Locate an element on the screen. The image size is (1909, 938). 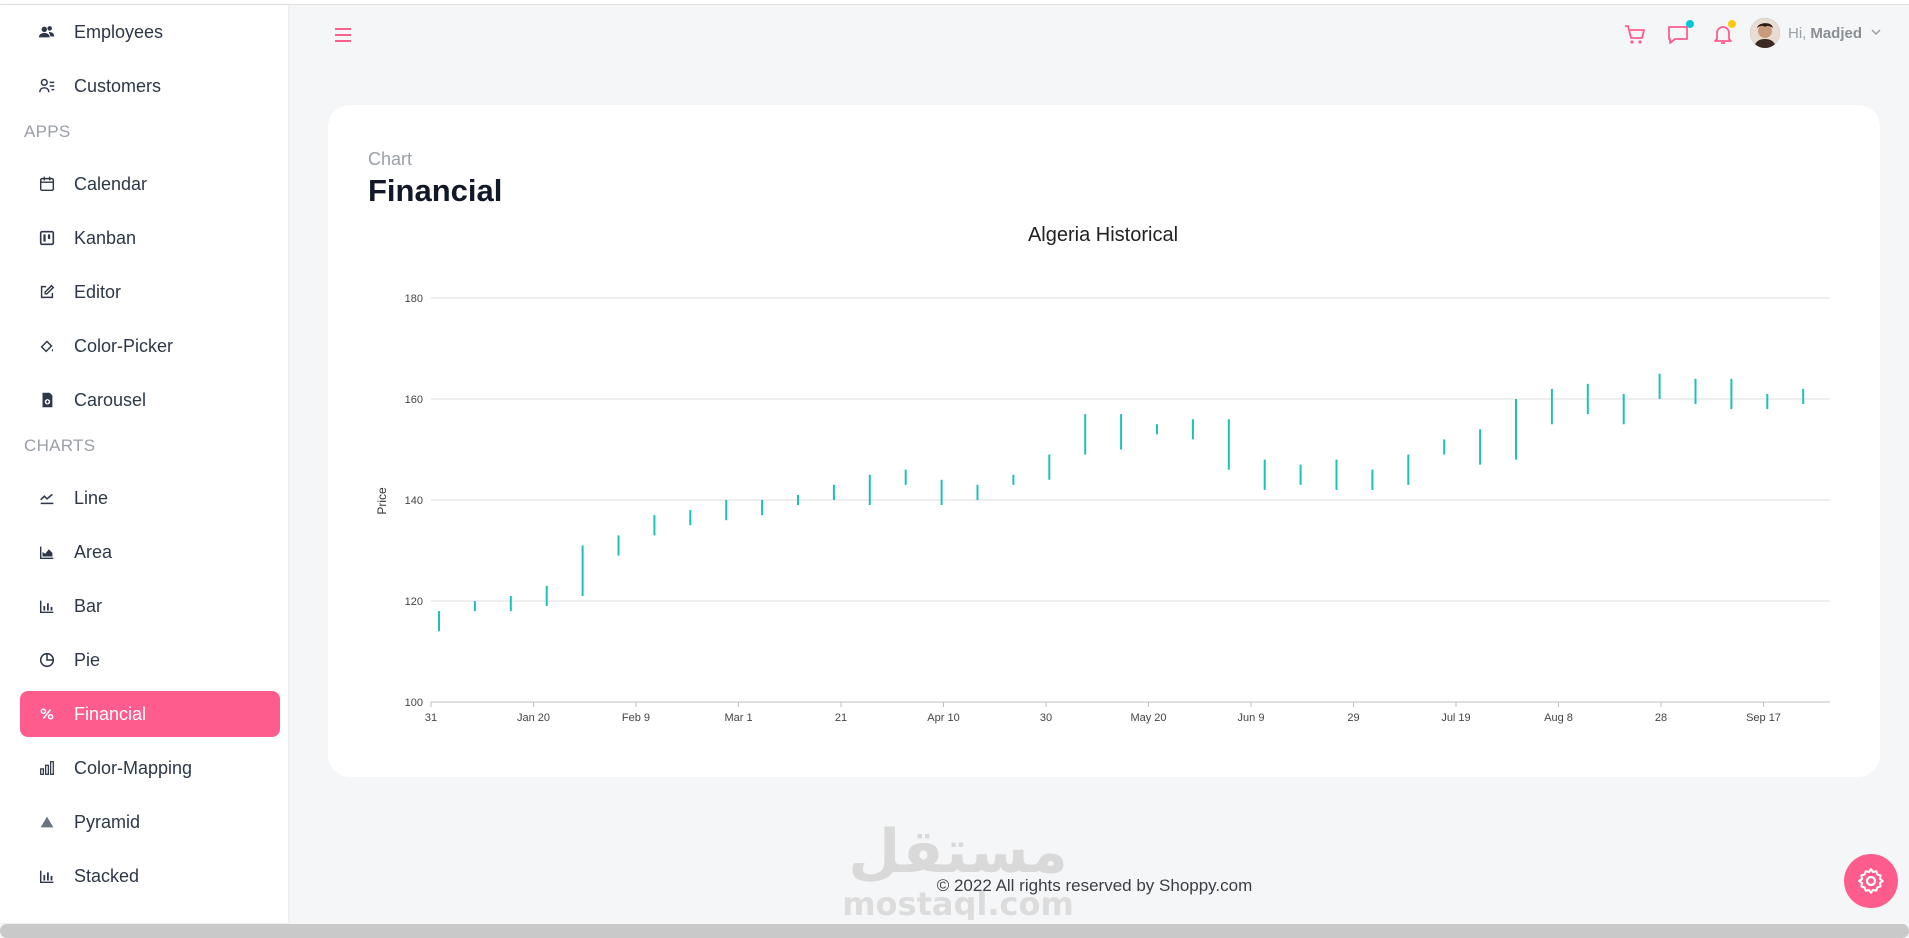
watermark-arabic: مستقل is located at coordinates (957, 852).